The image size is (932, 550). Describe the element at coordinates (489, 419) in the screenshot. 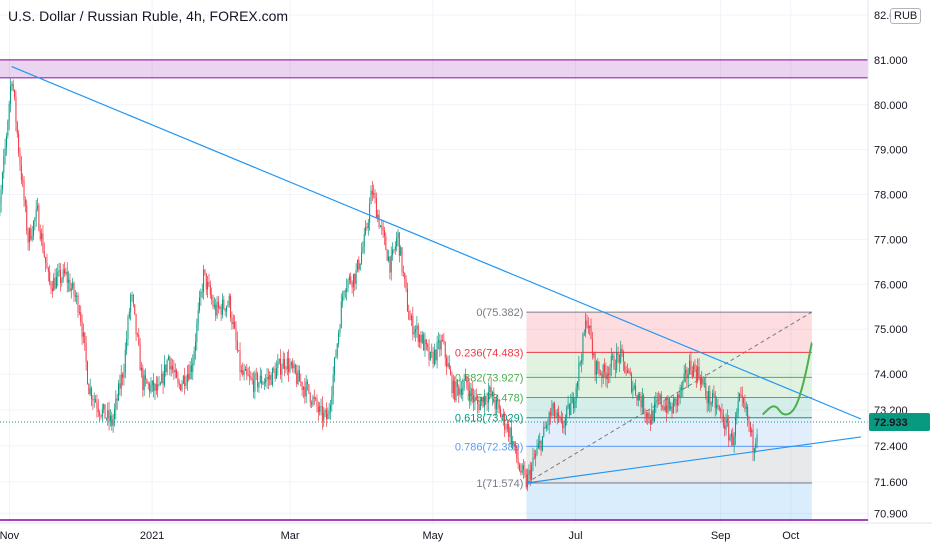

I see `fib-level-label: 0.618(73.029)` at that location.